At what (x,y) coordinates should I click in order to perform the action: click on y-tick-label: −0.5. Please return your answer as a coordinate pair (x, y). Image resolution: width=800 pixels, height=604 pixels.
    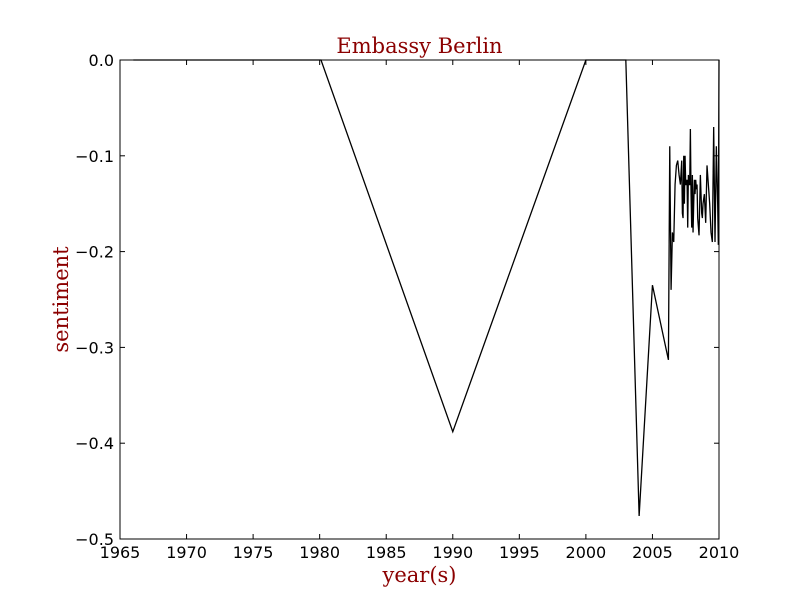
    Looking at the image, I should click on (94, 539).